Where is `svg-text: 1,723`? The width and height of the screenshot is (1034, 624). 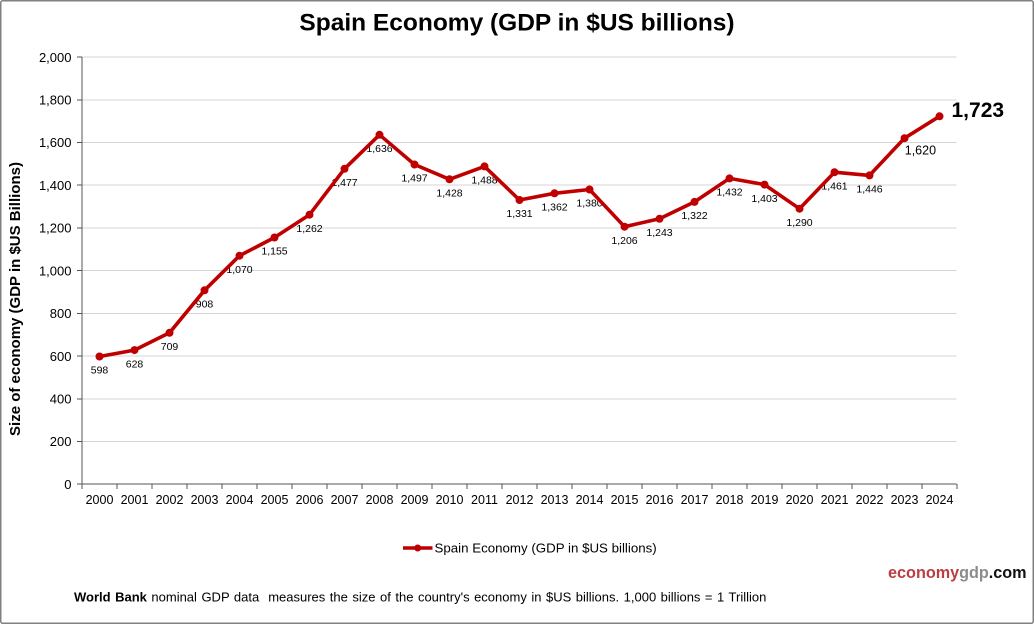 svg-text: 1,723 is located at coordinates (978, 110).